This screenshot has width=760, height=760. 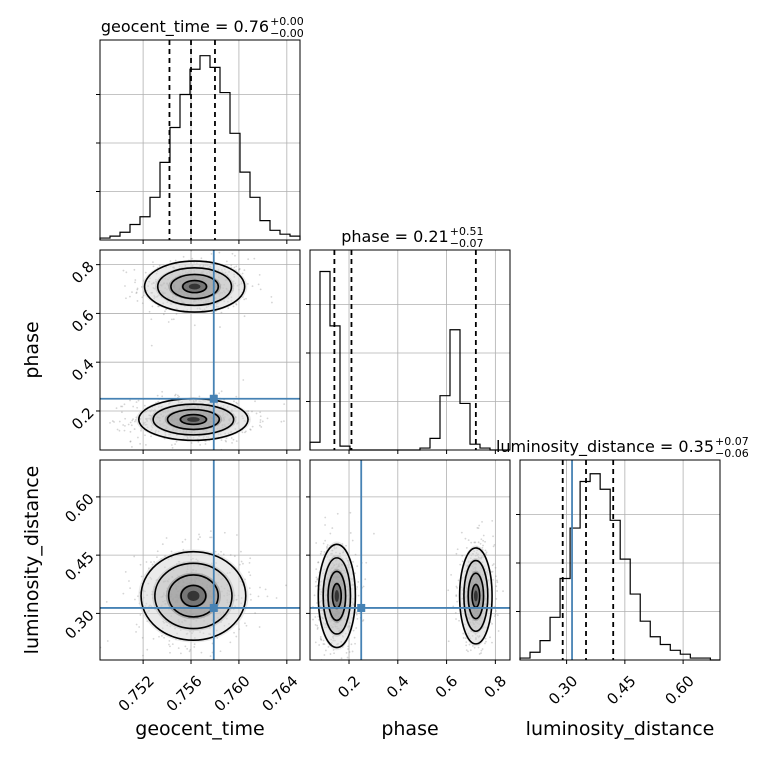 I want to click on density-level, so click(x=475, y=596).